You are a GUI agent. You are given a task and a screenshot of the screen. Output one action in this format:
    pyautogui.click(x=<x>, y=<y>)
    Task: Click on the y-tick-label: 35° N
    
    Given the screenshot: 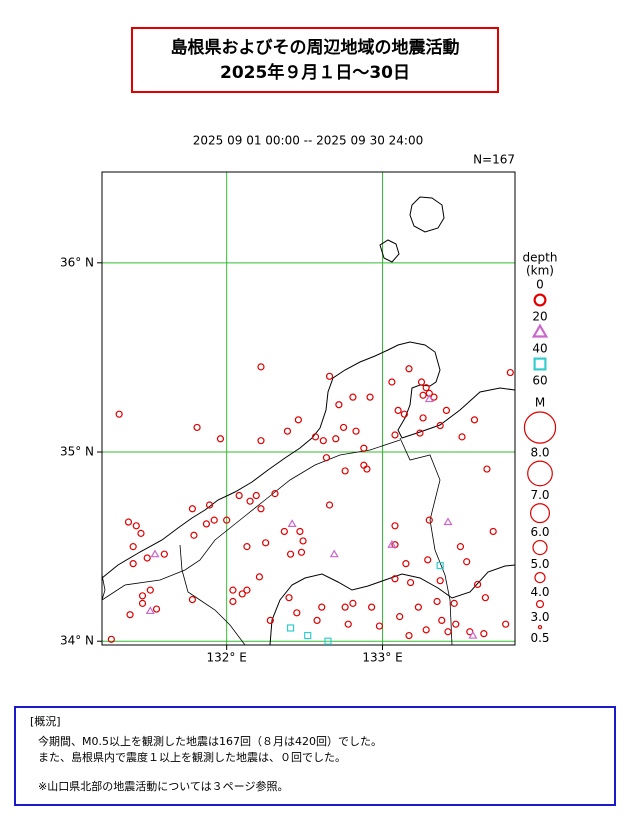 What is the action you would take?
    pyautogui.click(x=77, y=452)
    